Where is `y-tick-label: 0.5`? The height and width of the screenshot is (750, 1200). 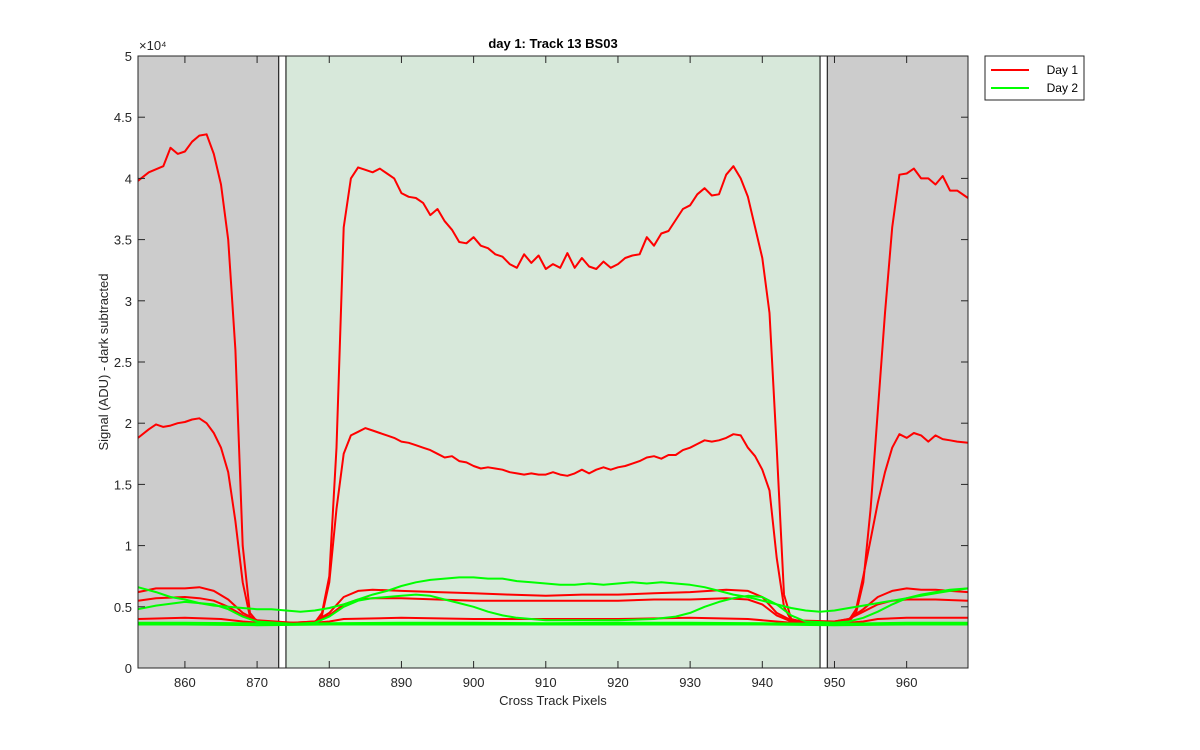
y-tick-label: 0.5 is located at coordinates (123, 607).